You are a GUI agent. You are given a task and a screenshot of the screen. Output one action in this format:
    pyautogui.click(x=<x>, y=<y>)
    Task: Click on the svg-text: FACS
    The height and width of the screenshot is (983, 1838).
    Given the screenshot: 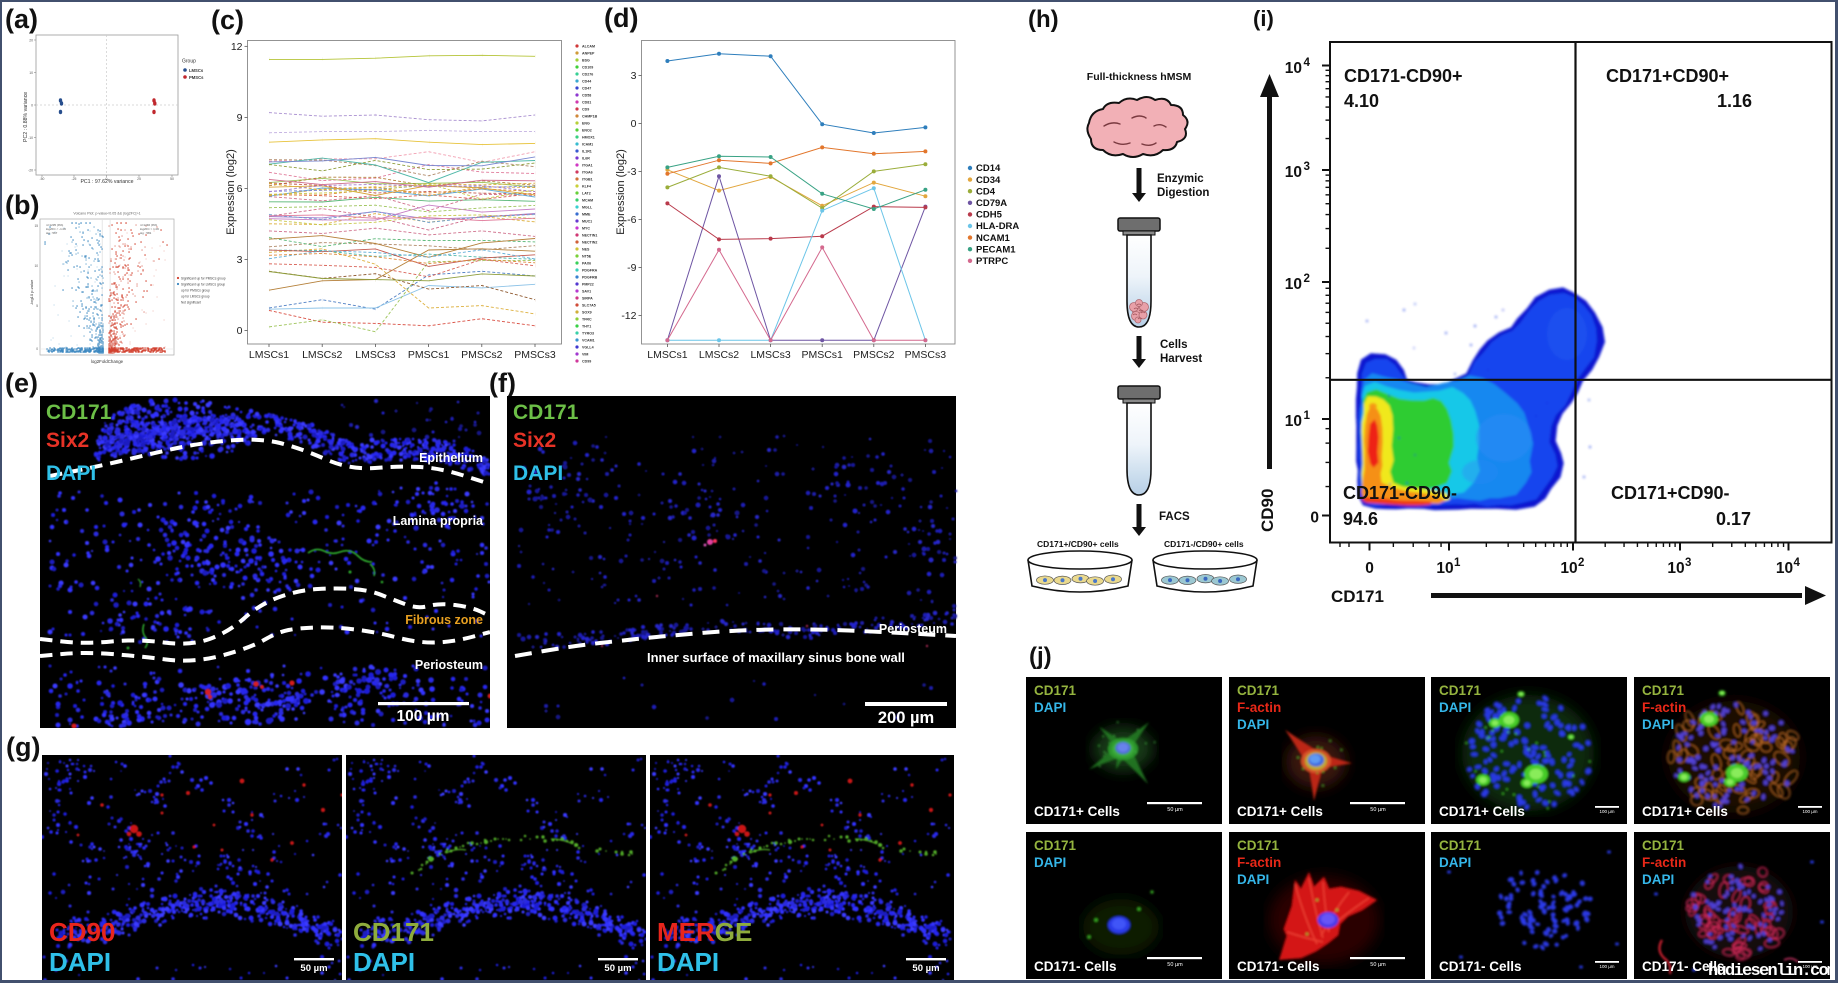 What is the action you would take?
    pyautogui.click(x=1174, y=517)
    